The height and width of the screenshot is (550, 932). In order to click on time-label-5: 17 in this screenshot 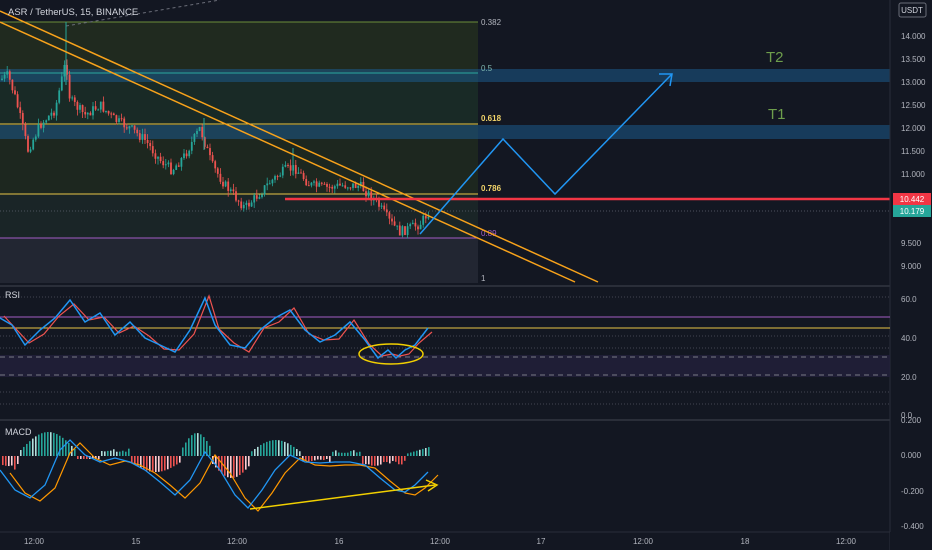, I will do `click(541, 541)`.